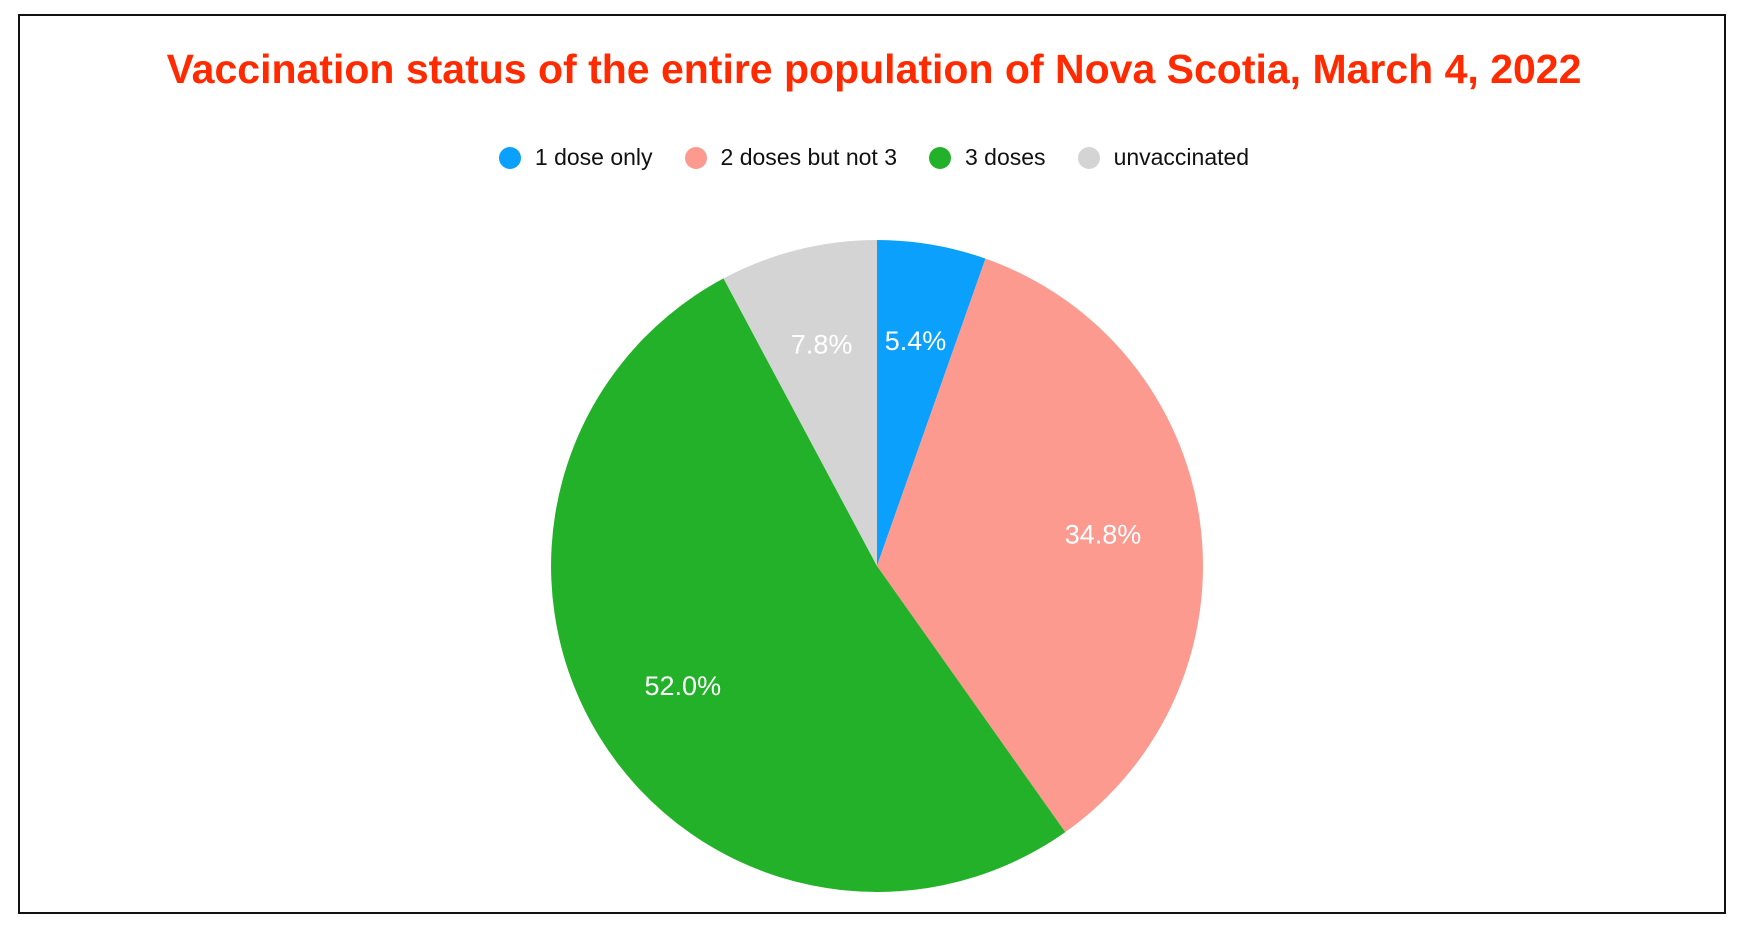 The height and width of the screenshot is (932, 1748). Describe the element at coordinates (1181, 157) in the screenshot. I see `legend-label-unvaccinated: unvaccinated` at that location.